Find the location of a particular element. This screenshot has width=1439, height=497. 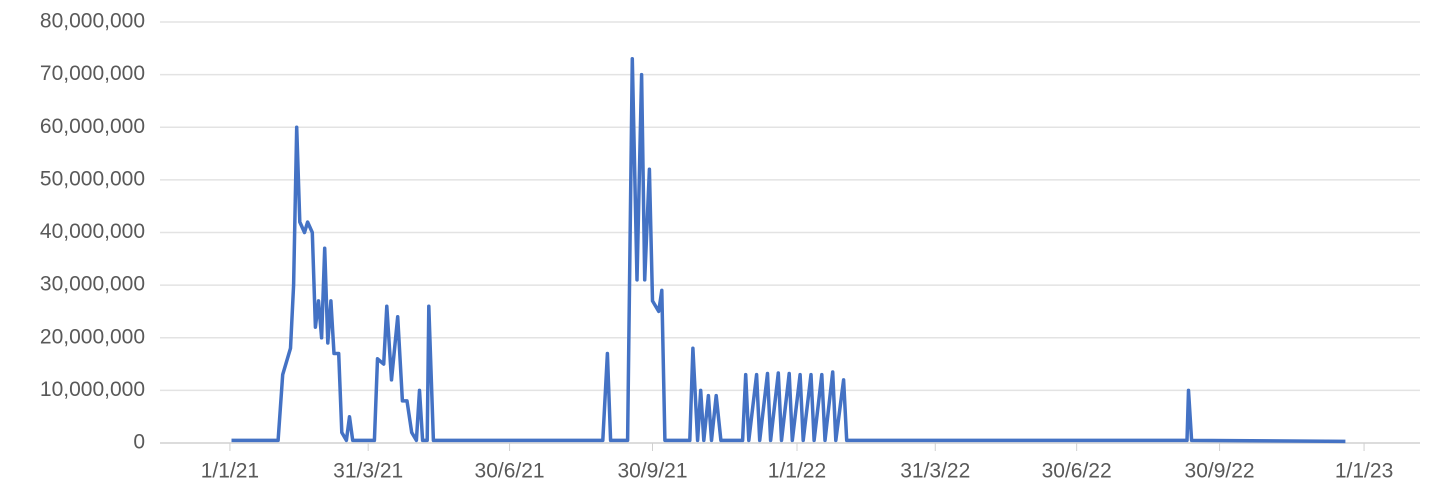

x-tick-label: 30/9/21 is located at coordinates (652, 471).